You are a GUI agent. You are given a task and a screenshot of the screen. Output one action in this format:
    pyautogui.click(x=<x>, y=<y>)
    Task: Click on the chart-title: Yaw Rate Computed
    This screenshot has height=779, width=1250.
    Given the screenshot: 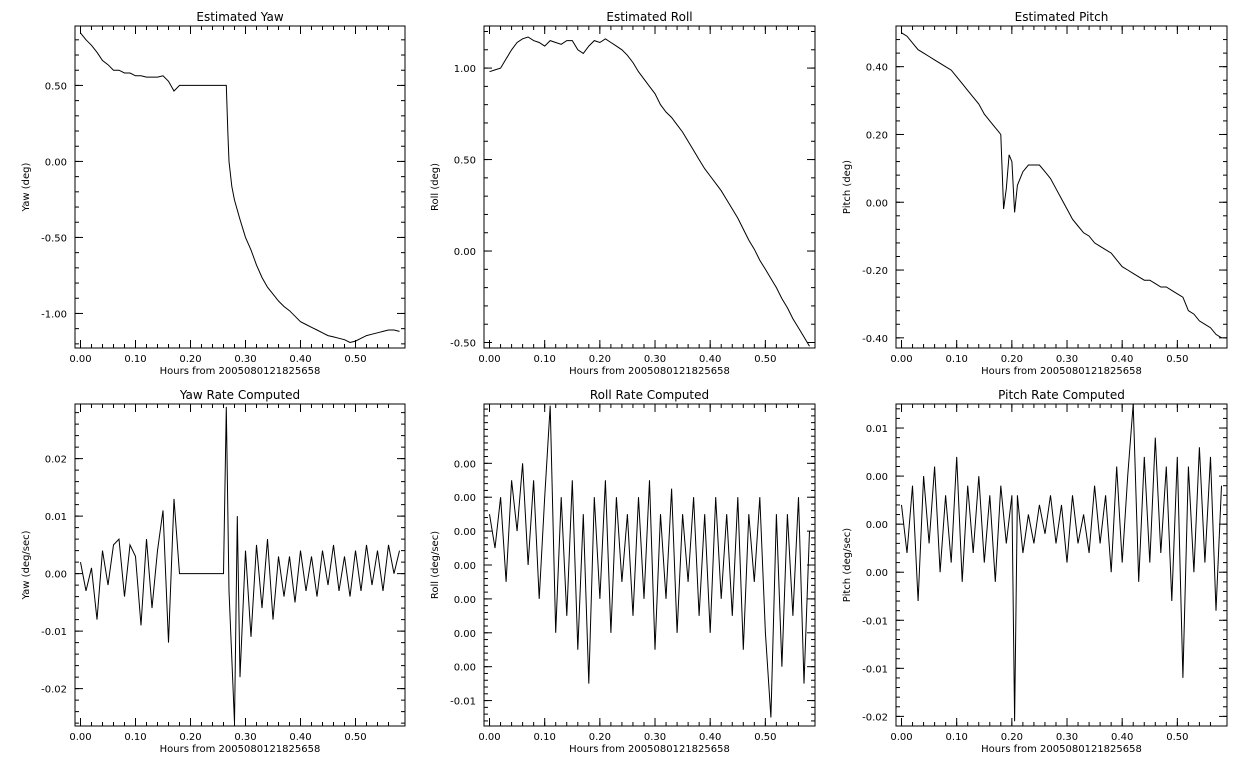 What is the action you would take?
    pyautogui.click(x=239, y=395)
    